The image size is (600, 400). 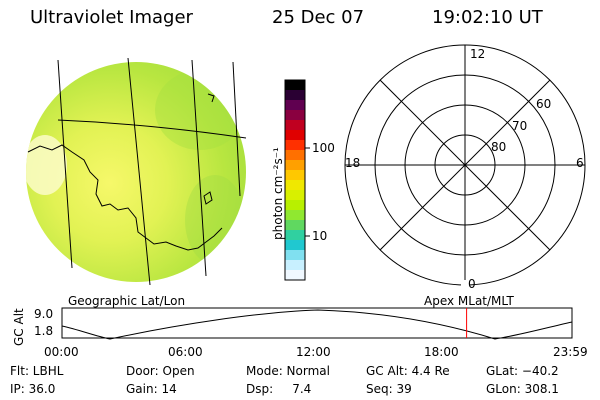 What do you see at coordinates (472, 284) in the screenshot?
I see `mlt-label-0: 0` at bounding box center [472, 284].